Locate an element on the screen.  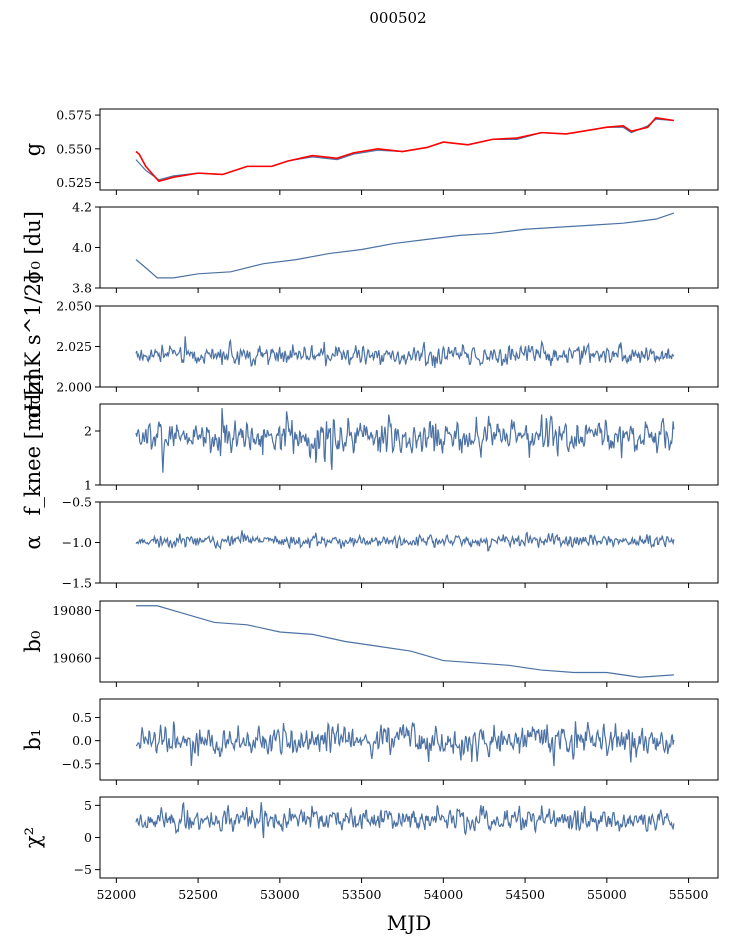
y-tick-label: 4.0 is located at coordinates (82, 247).